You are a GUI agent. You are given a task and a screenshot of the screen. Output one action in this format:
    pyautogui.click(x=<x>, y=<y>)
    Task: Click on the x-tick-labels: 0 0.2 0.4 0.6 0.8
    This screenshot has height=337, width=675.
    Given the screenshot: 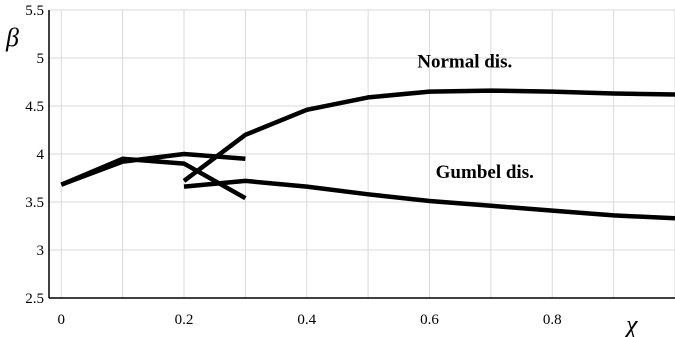 What is the action you would take?
    pyautogui.click(x=310, y=320)
    